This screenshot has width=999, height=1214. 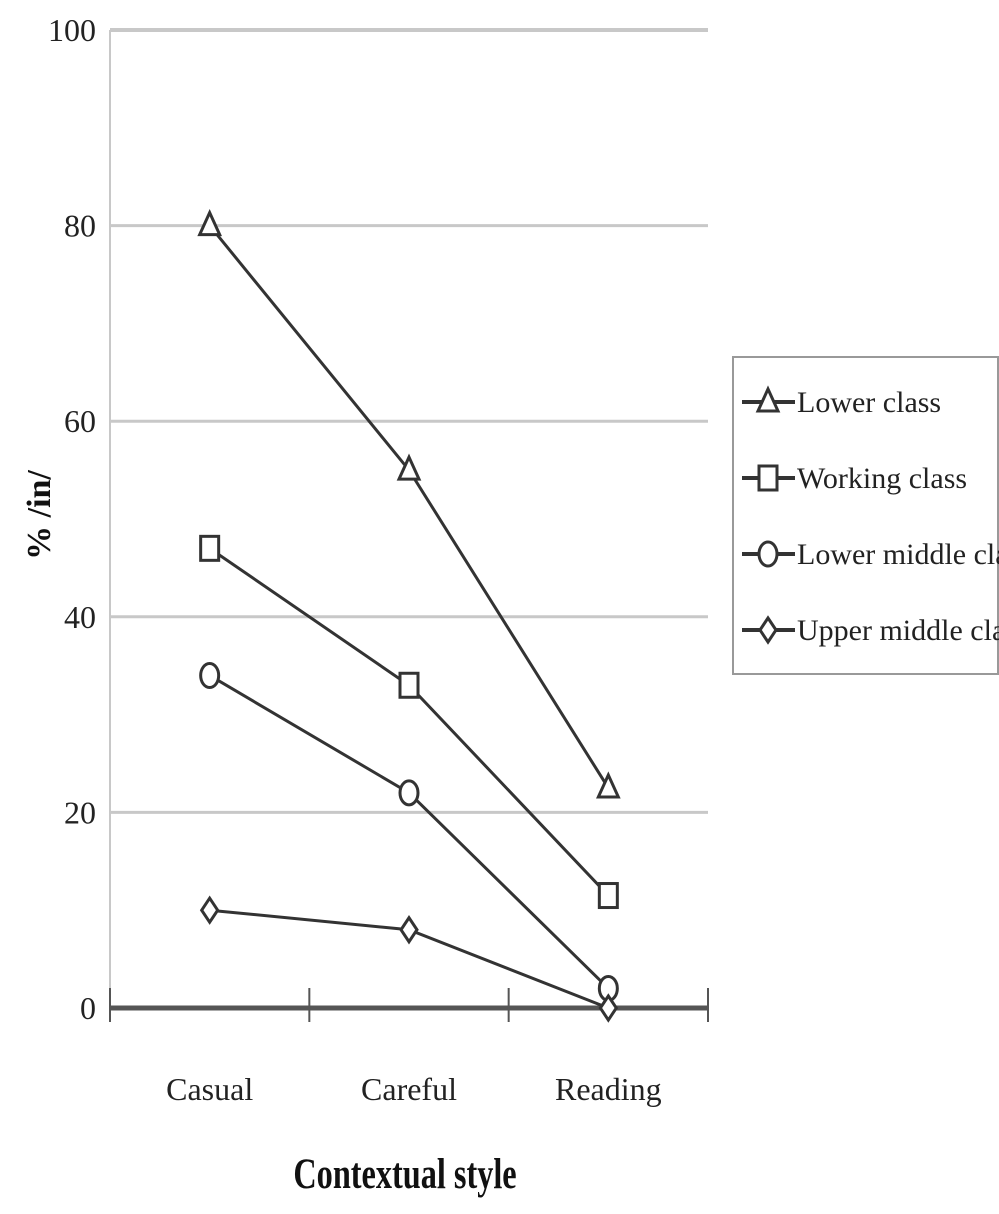 I want to click on y-tick-label: 60, so click(x=80, y=421).